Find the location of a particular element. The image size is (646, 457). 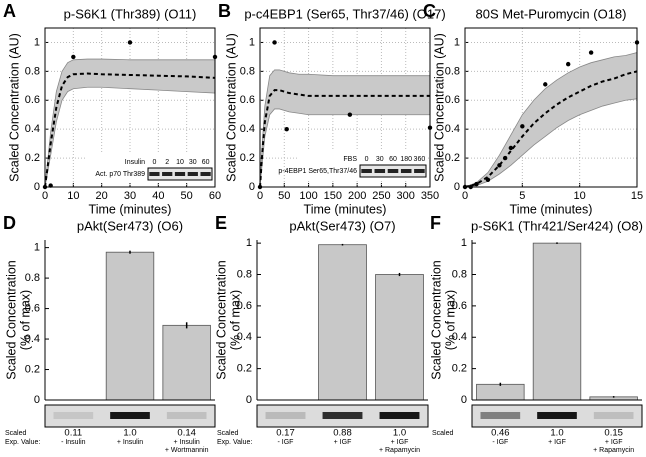

x-tick-label: 10 is located at coordinates (73, 196).